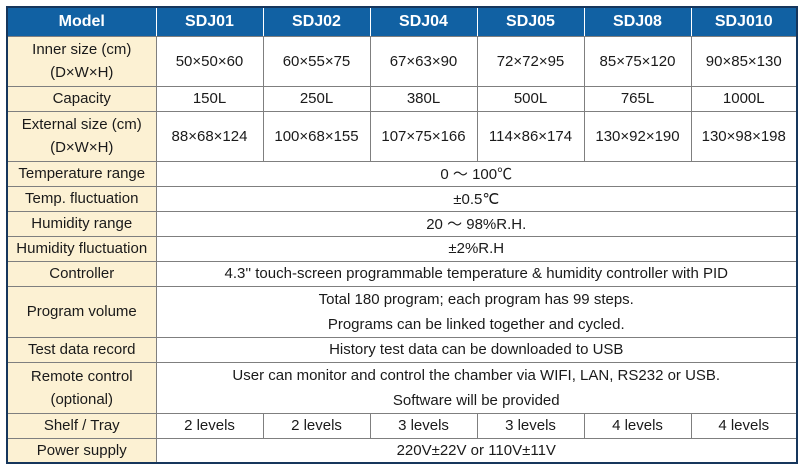 This screenshot has width=802, height=466. I want to click on cell-inner-size-sdj04: 67×63×90, so click(423, 61).